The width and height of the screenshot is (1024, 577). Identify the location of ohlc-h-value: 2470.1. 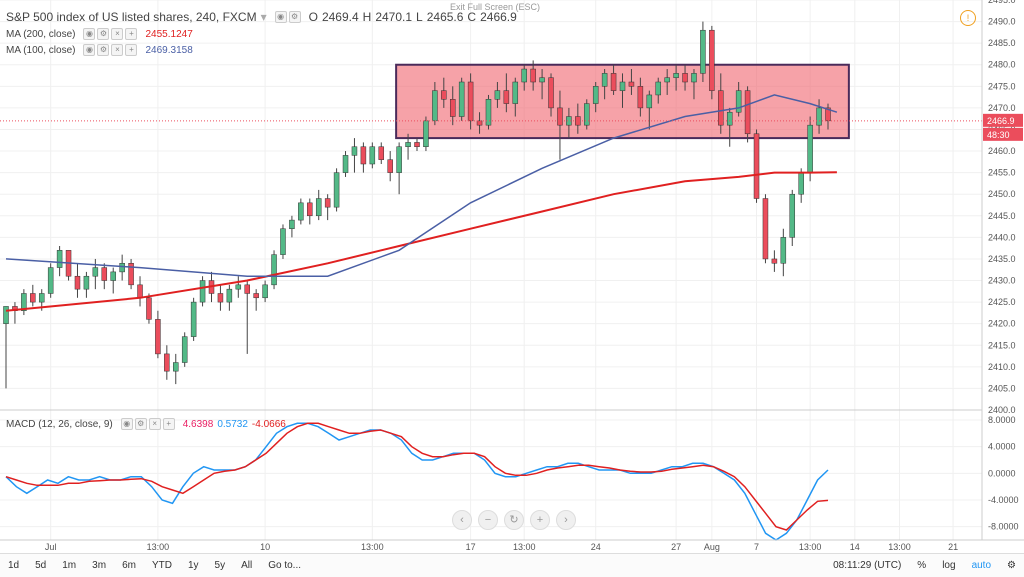
(394, 17).